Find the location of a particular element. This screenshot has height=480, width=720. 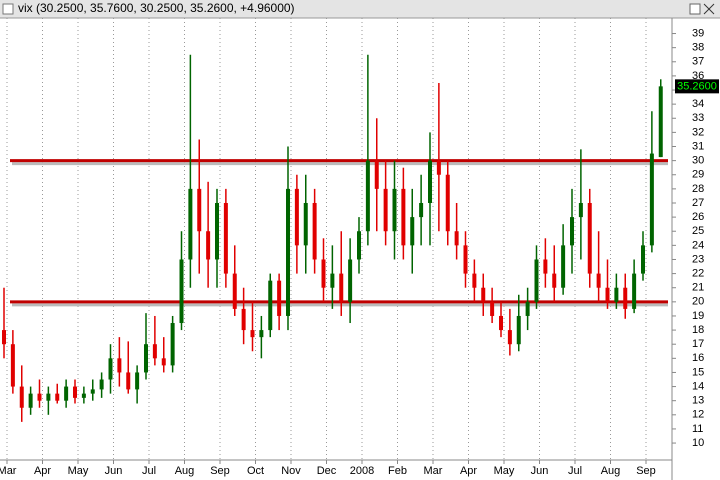

y-tick-label: 17 is located at coordinates (698, 344).